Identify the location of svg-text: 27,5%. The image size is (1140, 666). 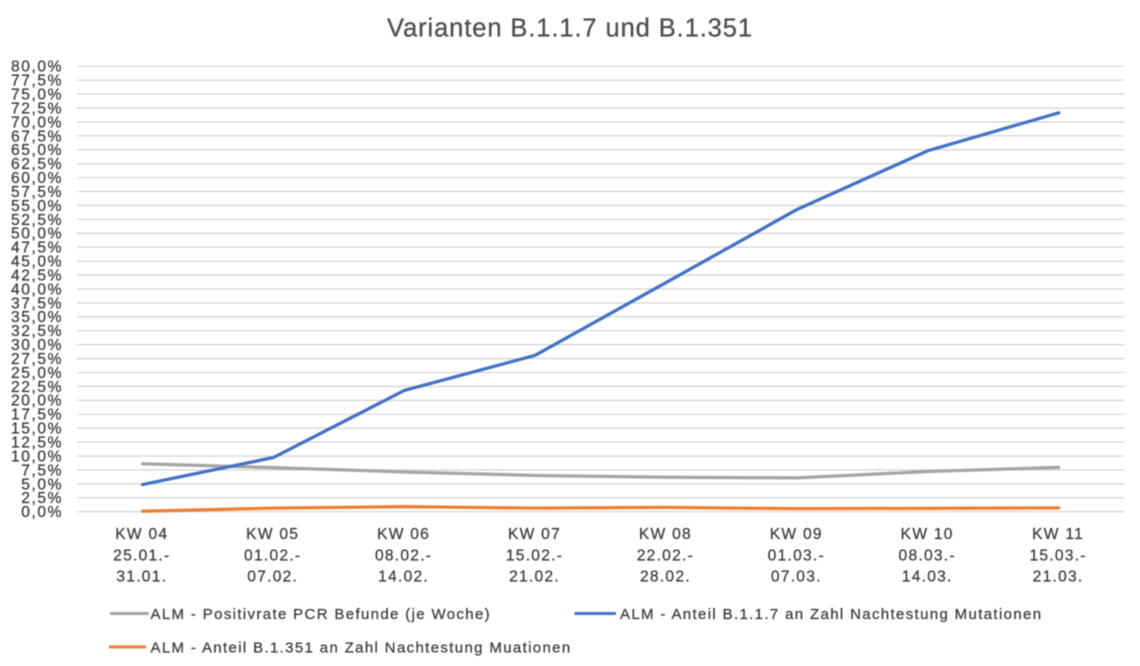
(37, 359).